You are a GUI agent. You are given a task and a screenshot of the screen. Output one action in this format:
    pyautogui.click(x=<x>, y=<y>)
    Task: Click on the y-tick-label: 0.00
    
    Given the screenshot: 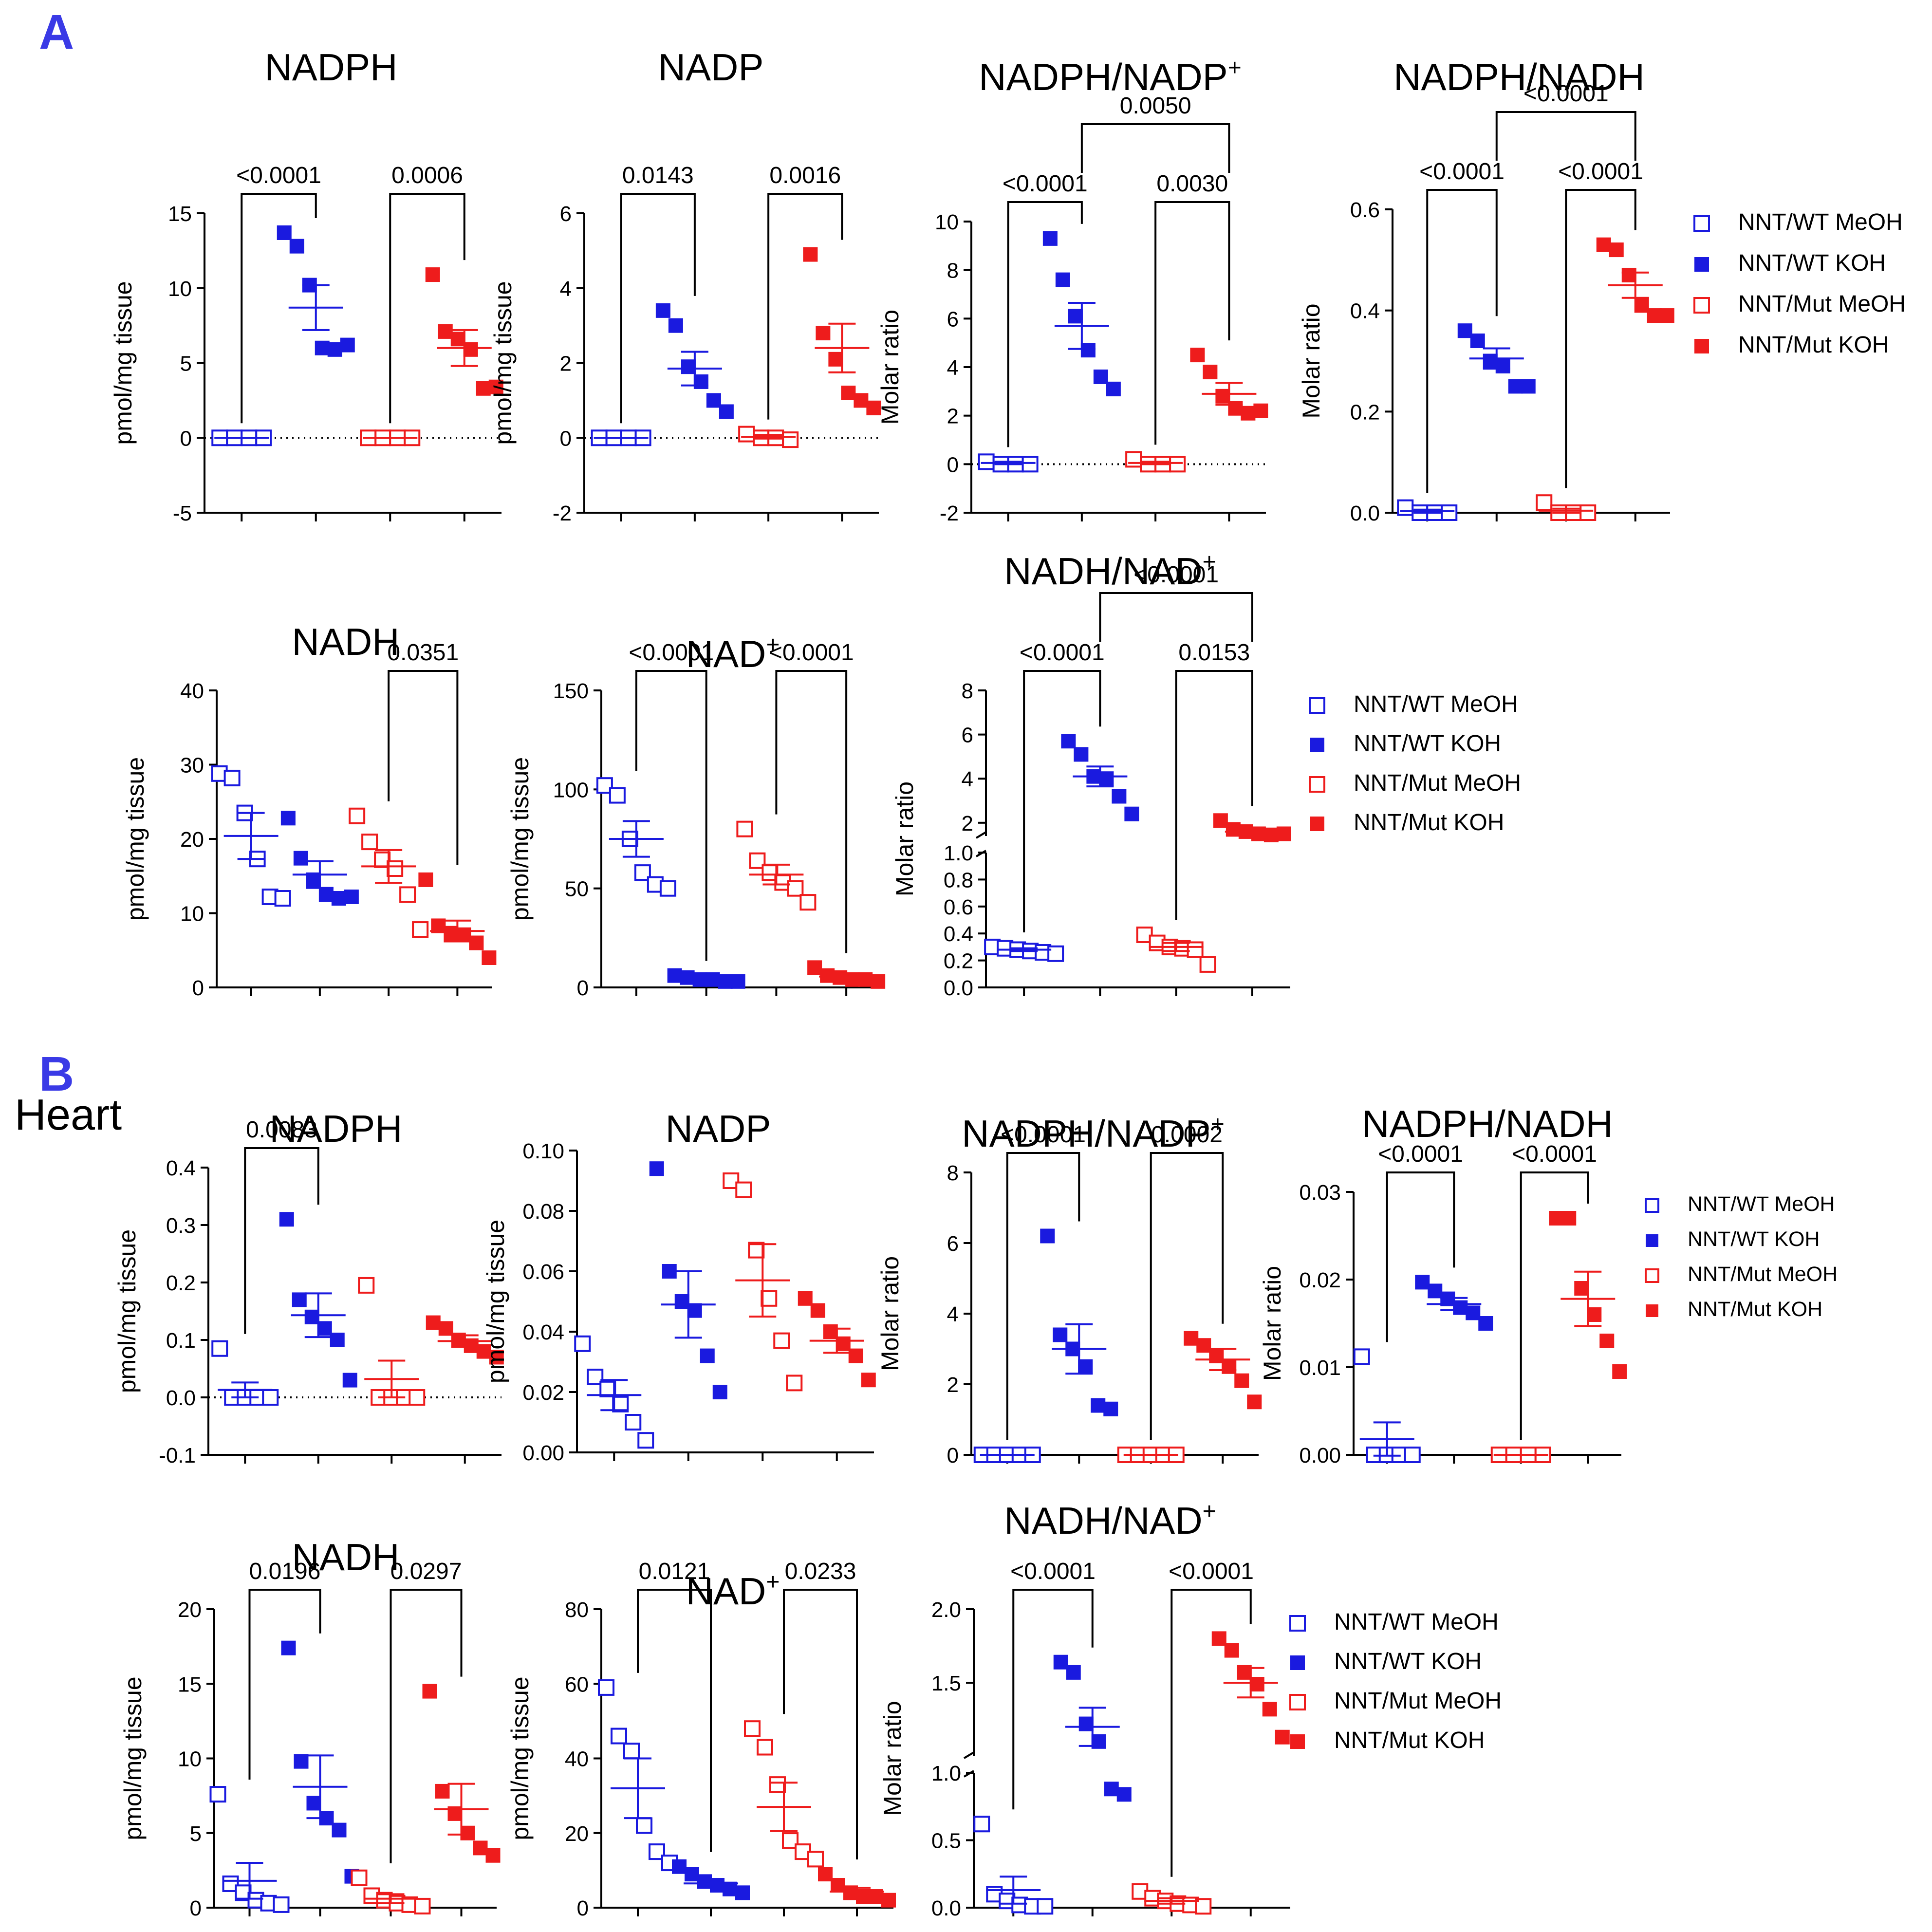 What is the action you would take?
    pyautogui.click(x=1320, y=1456)
    